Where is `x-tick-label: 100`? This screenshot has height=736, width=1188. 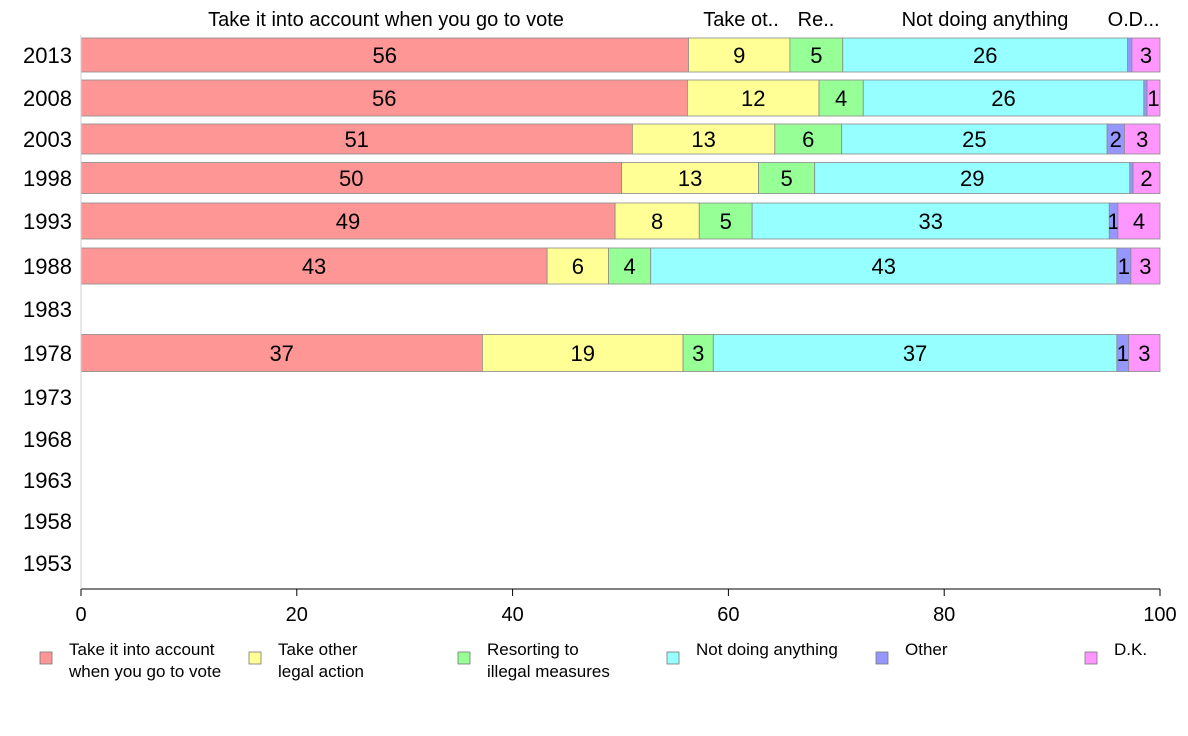 x-tick-label: 100 is located at coordinates (1159, 615).